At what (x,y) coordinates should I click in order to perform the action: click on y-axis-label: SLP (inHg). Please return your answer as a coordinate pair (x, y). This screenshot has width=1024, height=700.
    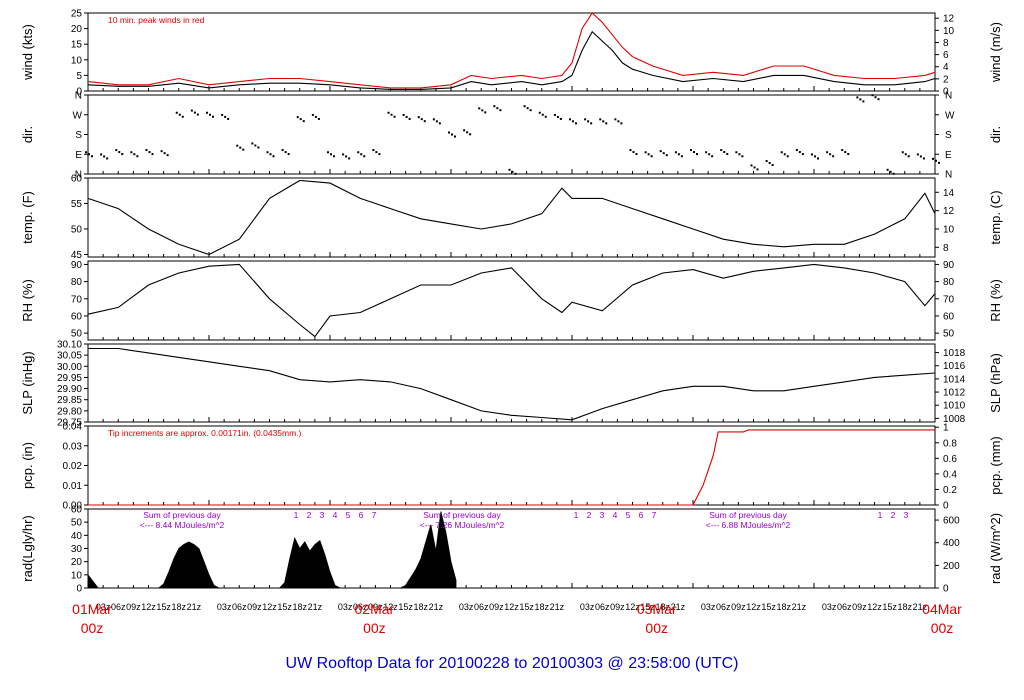
    Looking at the image, I should click on (27, 382).